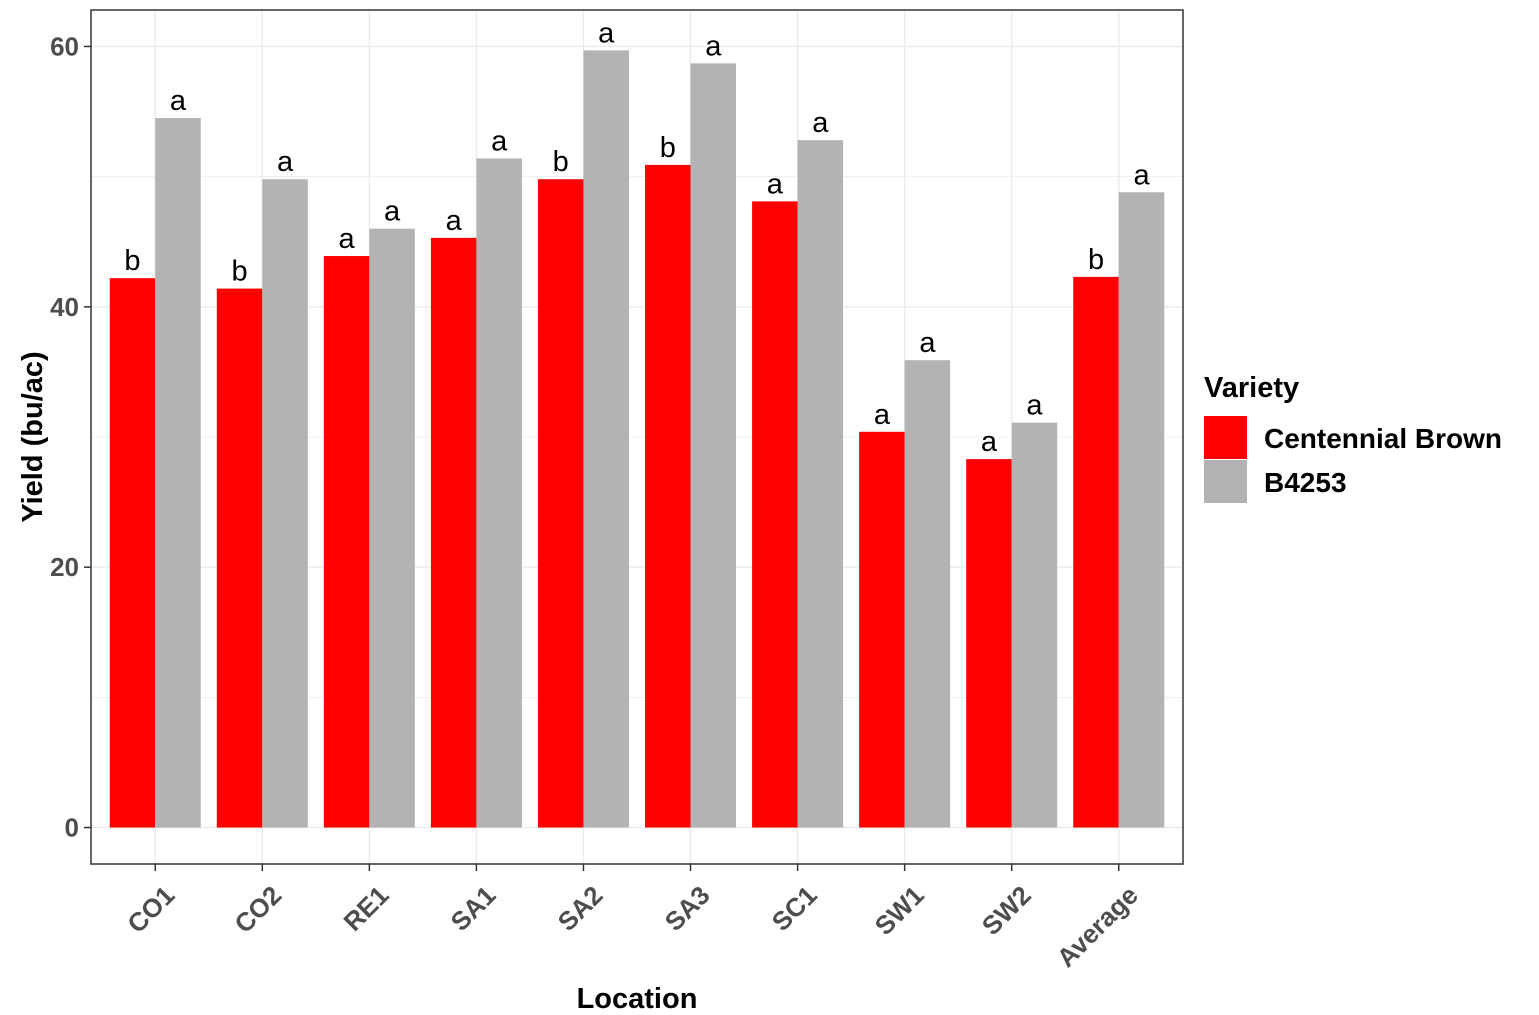  Describe the element at coordinates (365, 908) in the screenshot. I see `x-tick-label: RE1` at that location.